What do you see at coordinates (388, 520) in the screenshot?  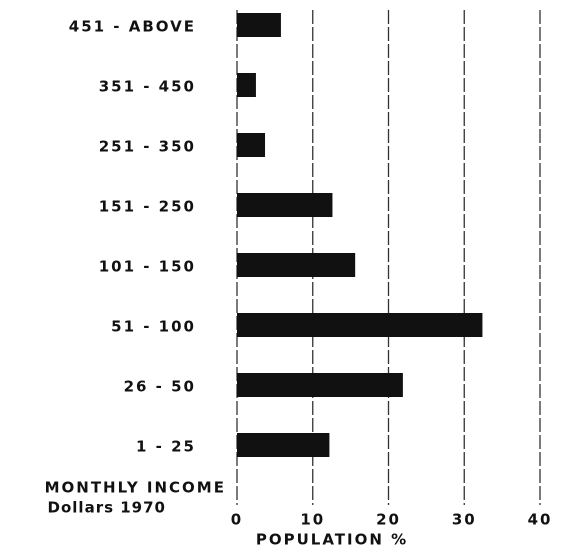 I see `x-tick-label: 20` at bounding box center [388, 520].